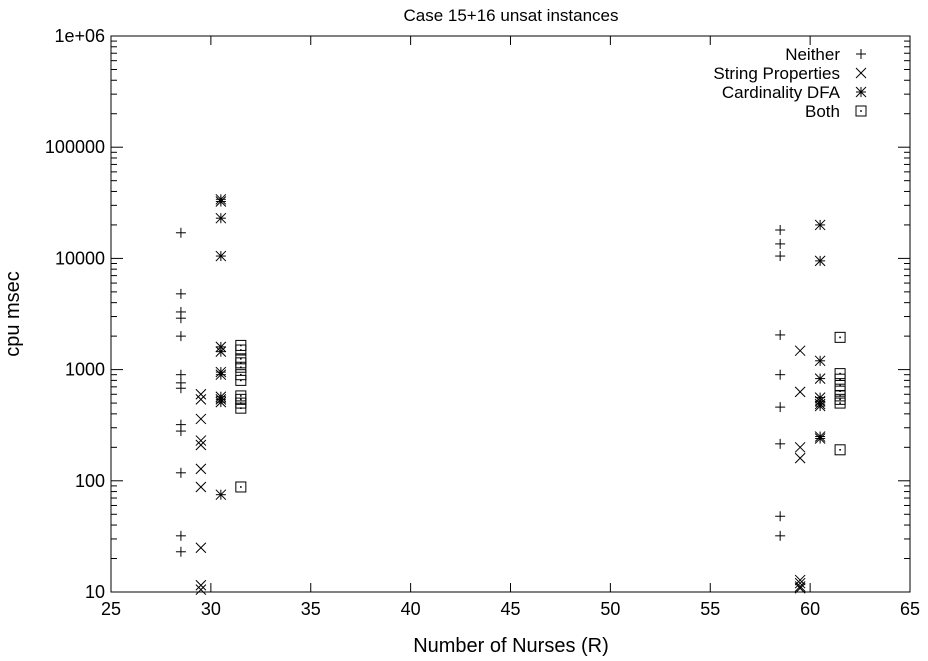  Describe the element at coordinates (13, 314) in the screenshot. I see `y-axis-label: cpu msec` at that location.